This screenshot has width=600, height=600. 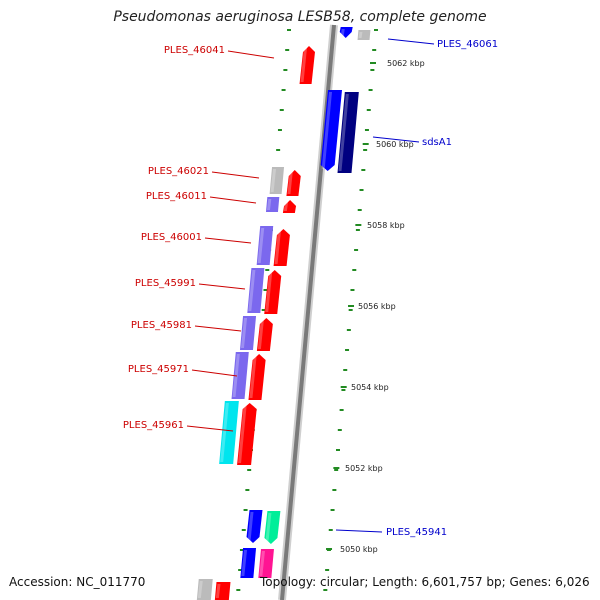 What do you see at coordinates (364, 35) in the screenshot?
I see `gene-top-grey` at bounding box center [364, 35].